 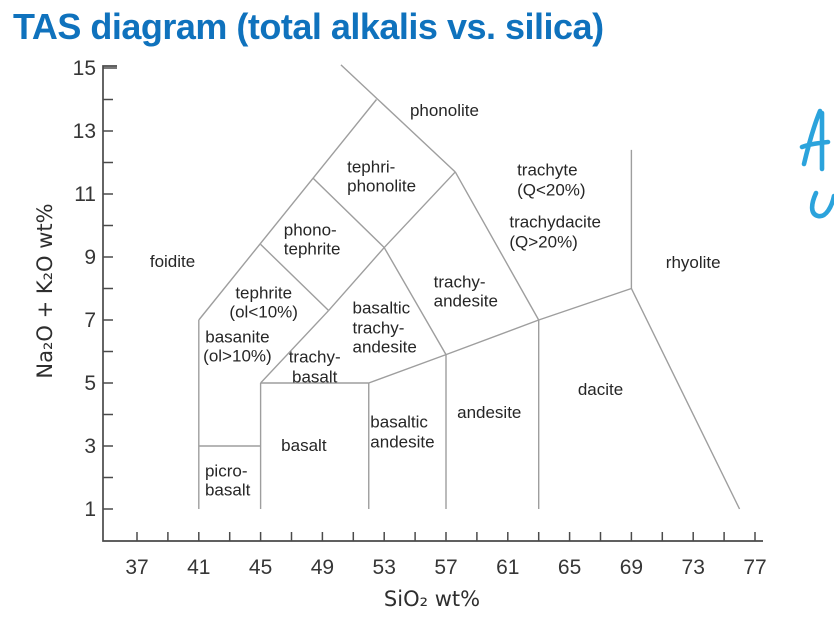 I want to click on y-tick-label: 9, so click(x=90, y=257).